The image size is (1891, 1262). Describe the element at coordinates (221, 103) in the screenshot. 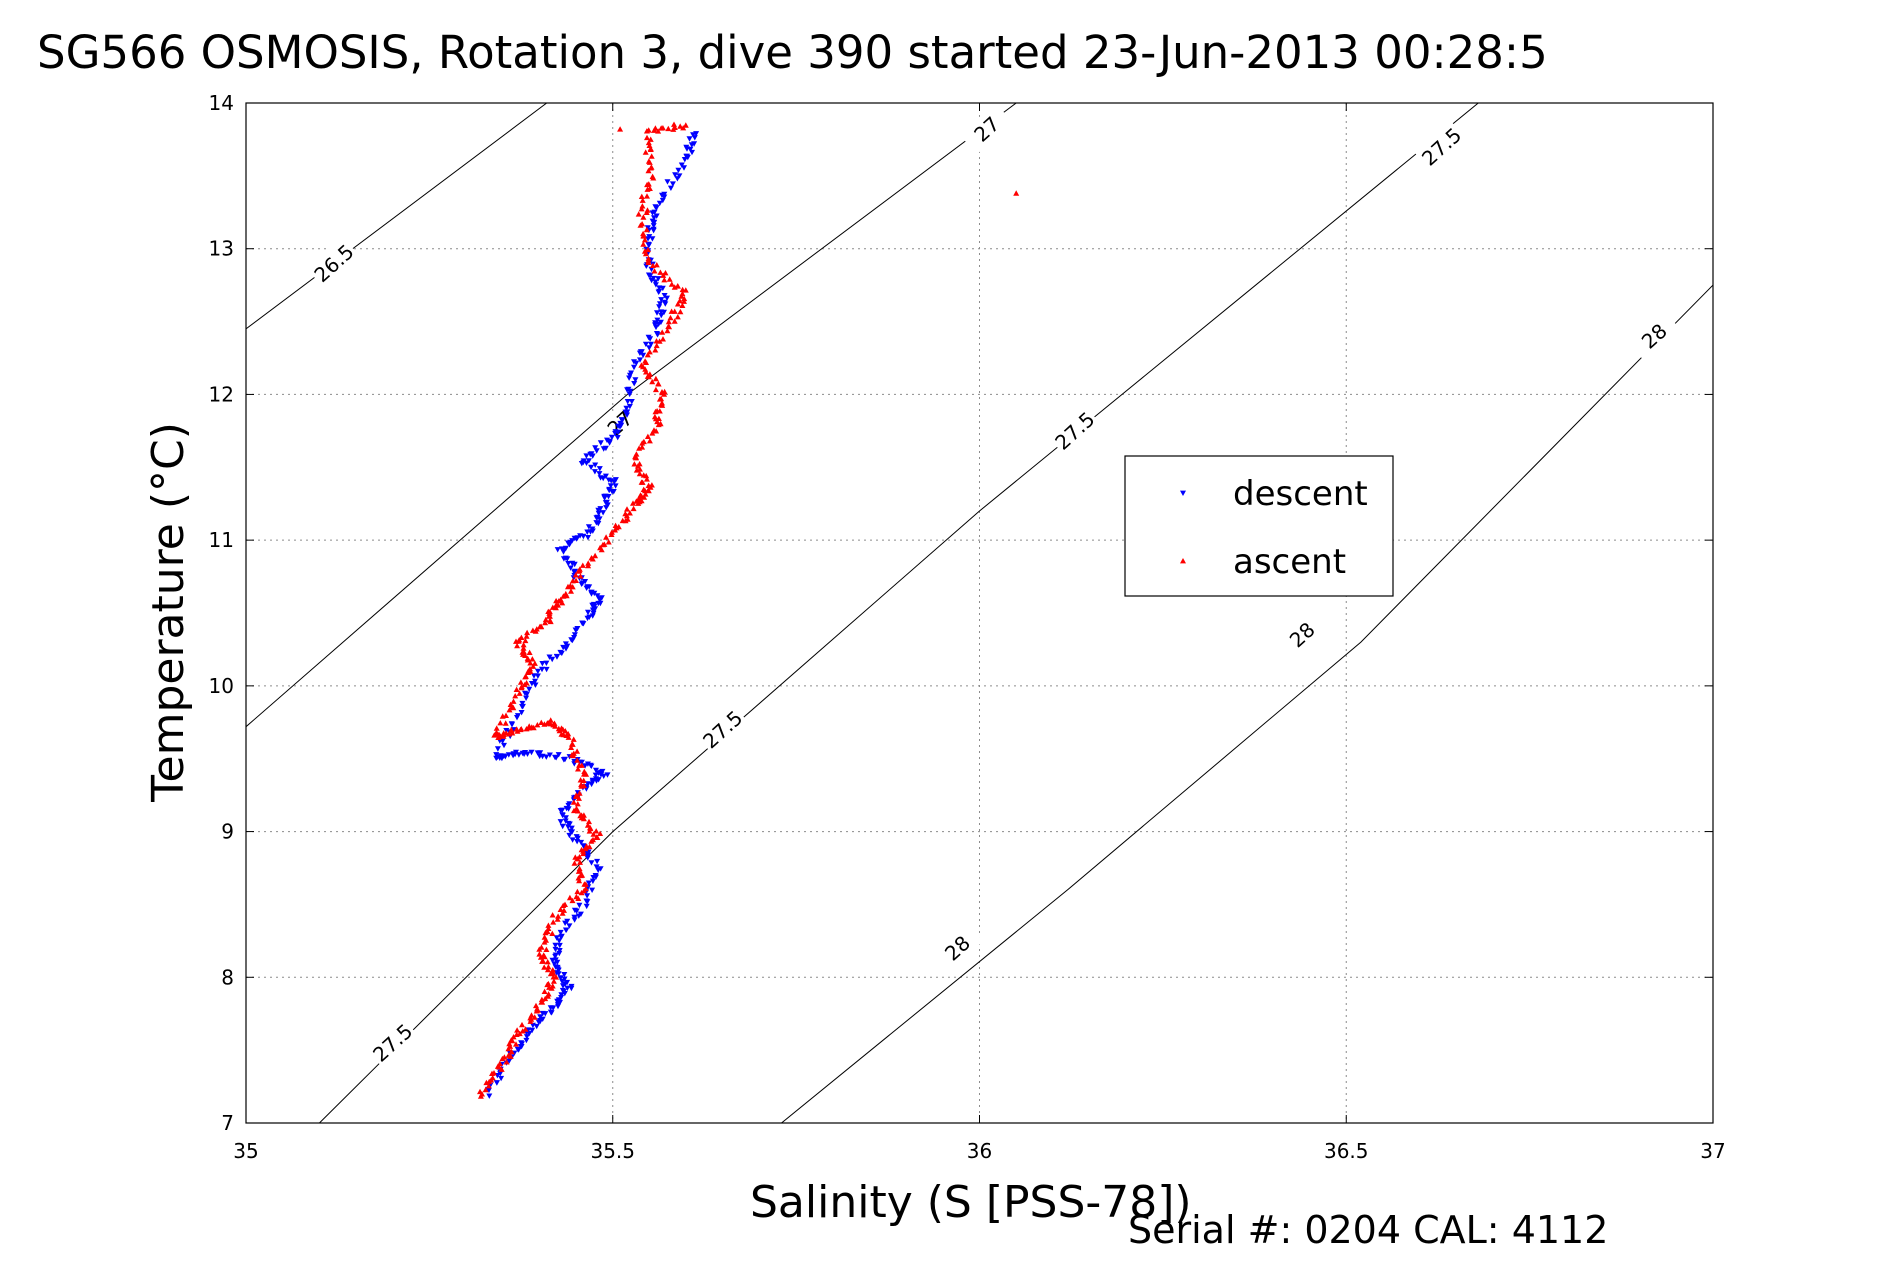

I see `y-tick-label: 14` at that location.